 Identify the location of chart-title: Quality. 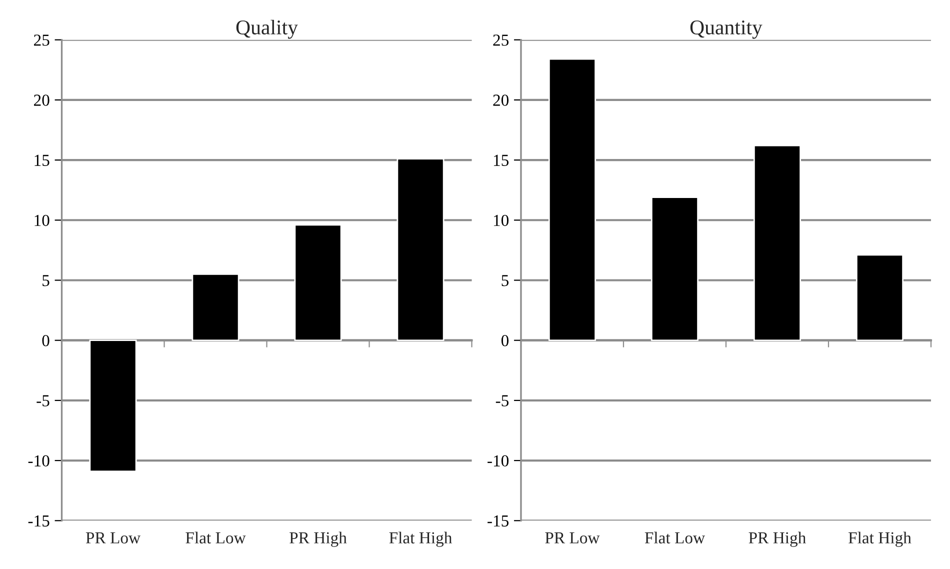
(267, 29).